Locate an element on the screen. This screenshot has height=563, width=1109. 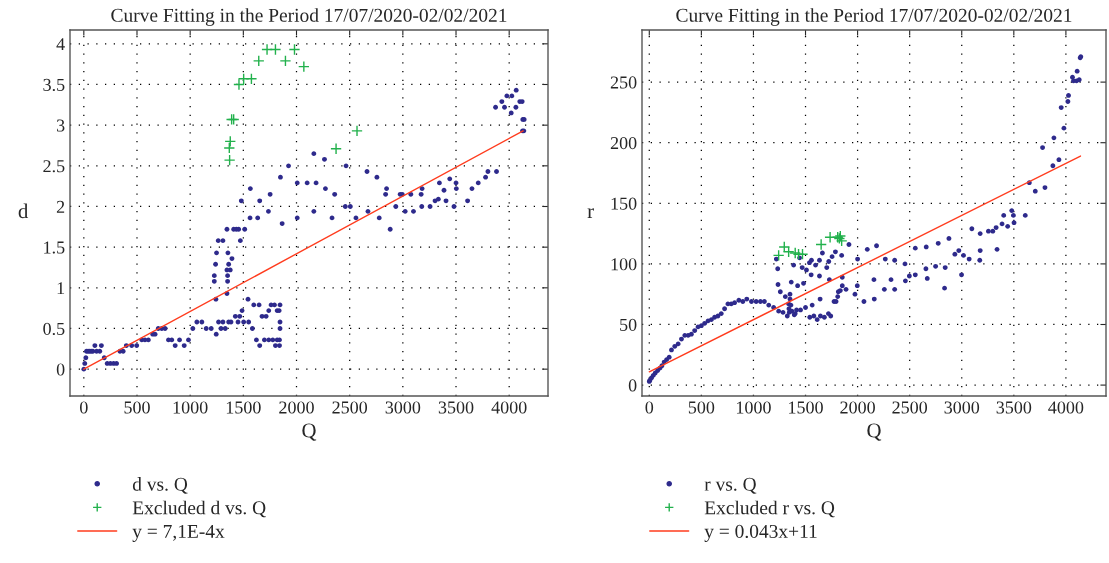
y-tick-label: 0.5 is located at coordinates (54, 329).